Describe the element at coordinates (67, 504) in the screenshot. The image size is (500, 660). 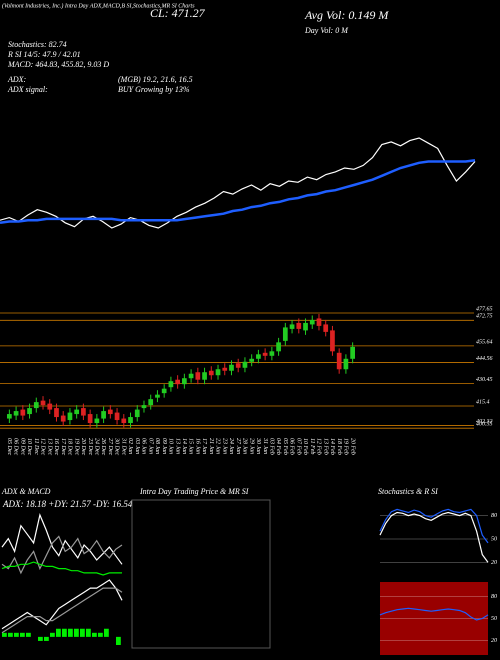
I see `adx-summary: ADX: 18.18 +DY: 21.57 -DY: 16.54` at that location.